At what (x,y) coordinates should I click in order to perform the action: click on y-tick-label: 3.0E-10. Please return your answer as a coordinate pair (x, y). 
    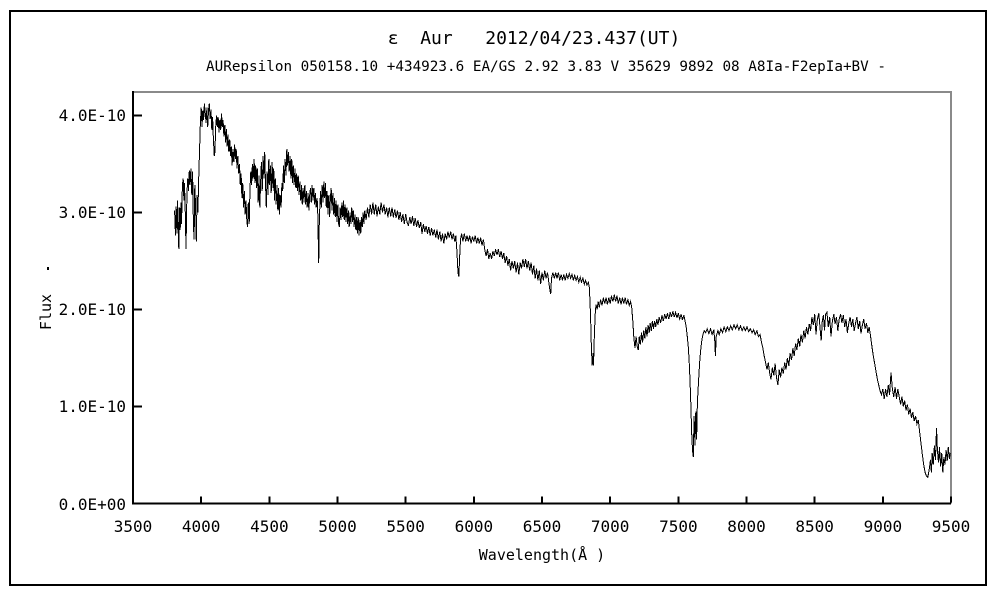
    Looking at the image, I should click on (92, 213).